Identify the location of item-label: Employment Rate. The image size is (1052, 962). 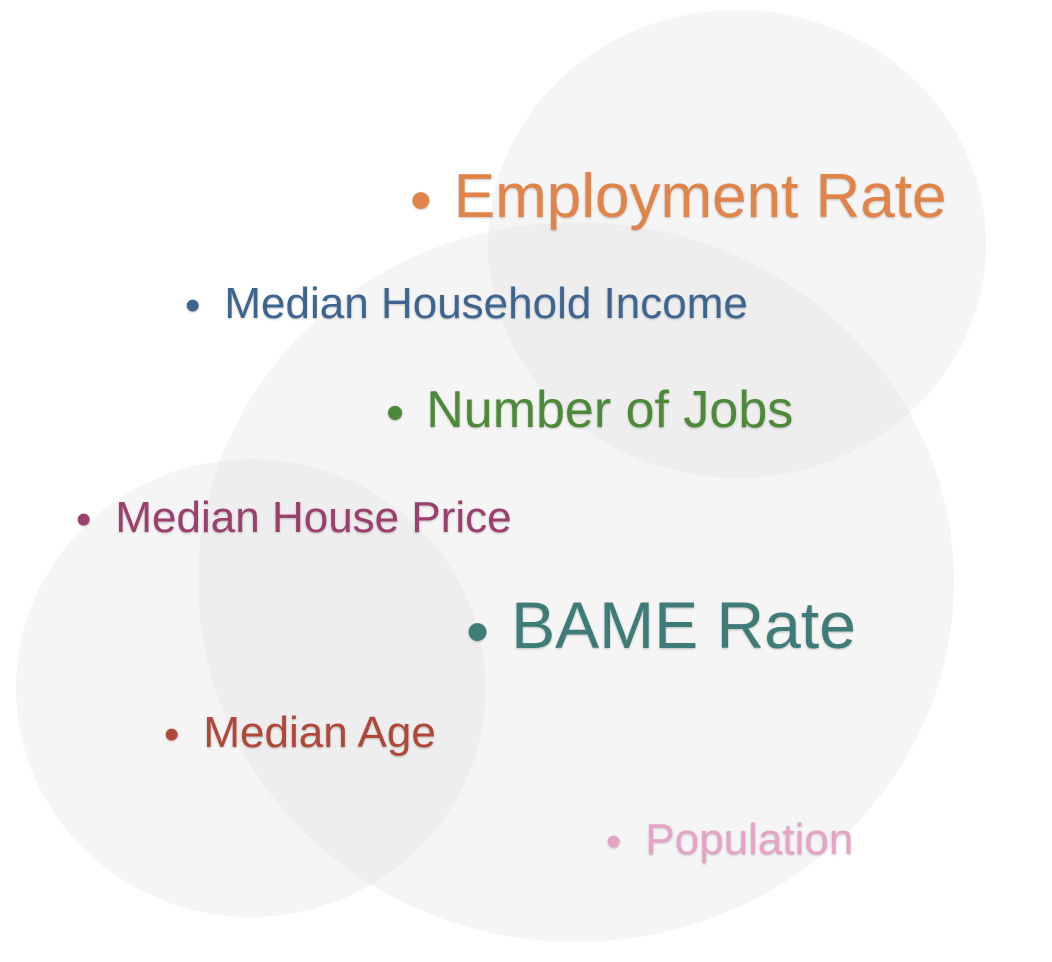
(700, 196).